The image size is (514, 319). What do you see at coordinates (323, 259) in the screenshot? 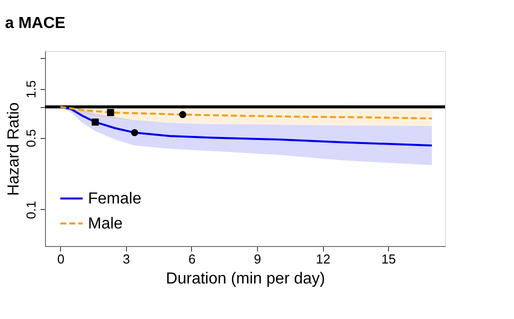
I see `x-tick-label: 12` at bounding box center [323, 259].